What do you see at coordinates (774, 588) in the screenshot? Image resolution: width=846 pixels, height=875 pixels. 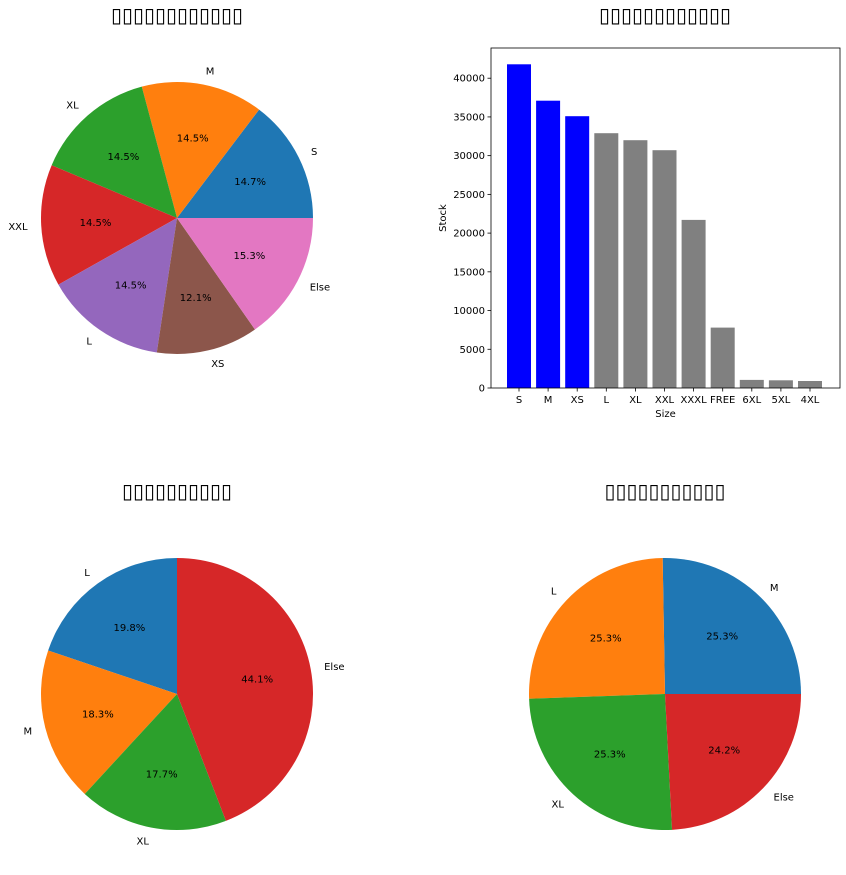 I see `pie3-category-label: M` at bounding box center [774, 588].